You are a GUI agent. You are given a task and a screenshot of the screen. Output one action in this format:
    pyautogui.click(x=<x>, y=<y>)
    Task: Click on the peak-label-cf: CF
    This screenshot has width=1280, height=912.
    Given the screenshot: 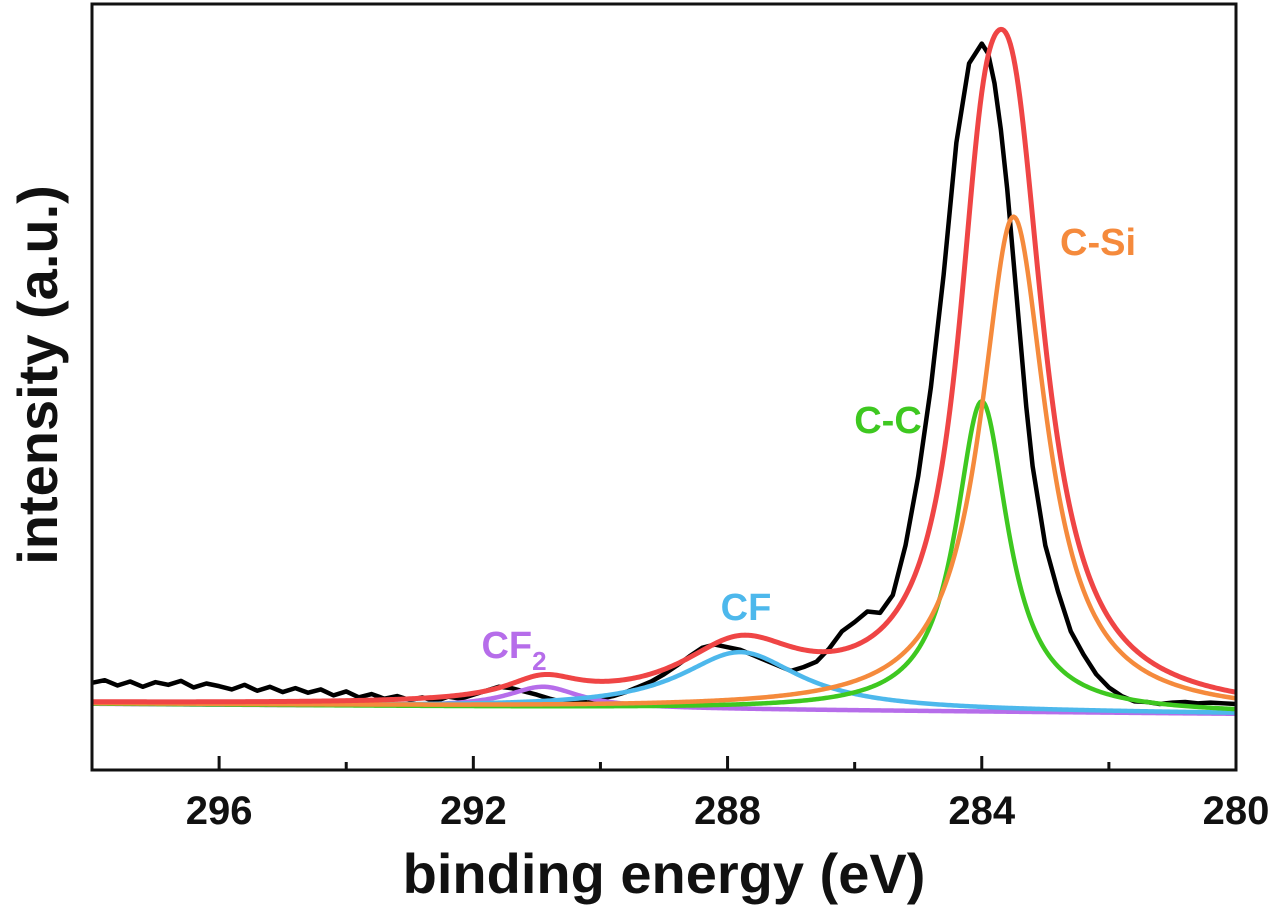 What is the action you would take?
    pyautogui.click(x=746, y=608)
    